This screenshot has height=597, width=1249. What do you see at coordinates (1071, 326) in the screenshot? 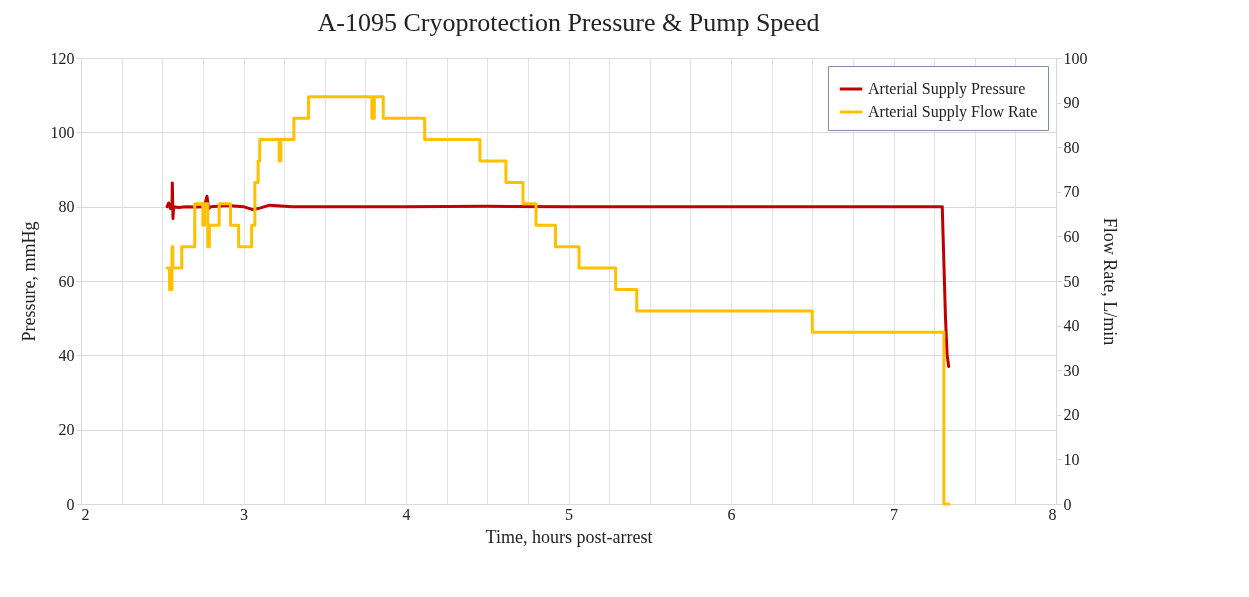
I see `y2-tick-label: 40` at bounding box center [1071, 326].